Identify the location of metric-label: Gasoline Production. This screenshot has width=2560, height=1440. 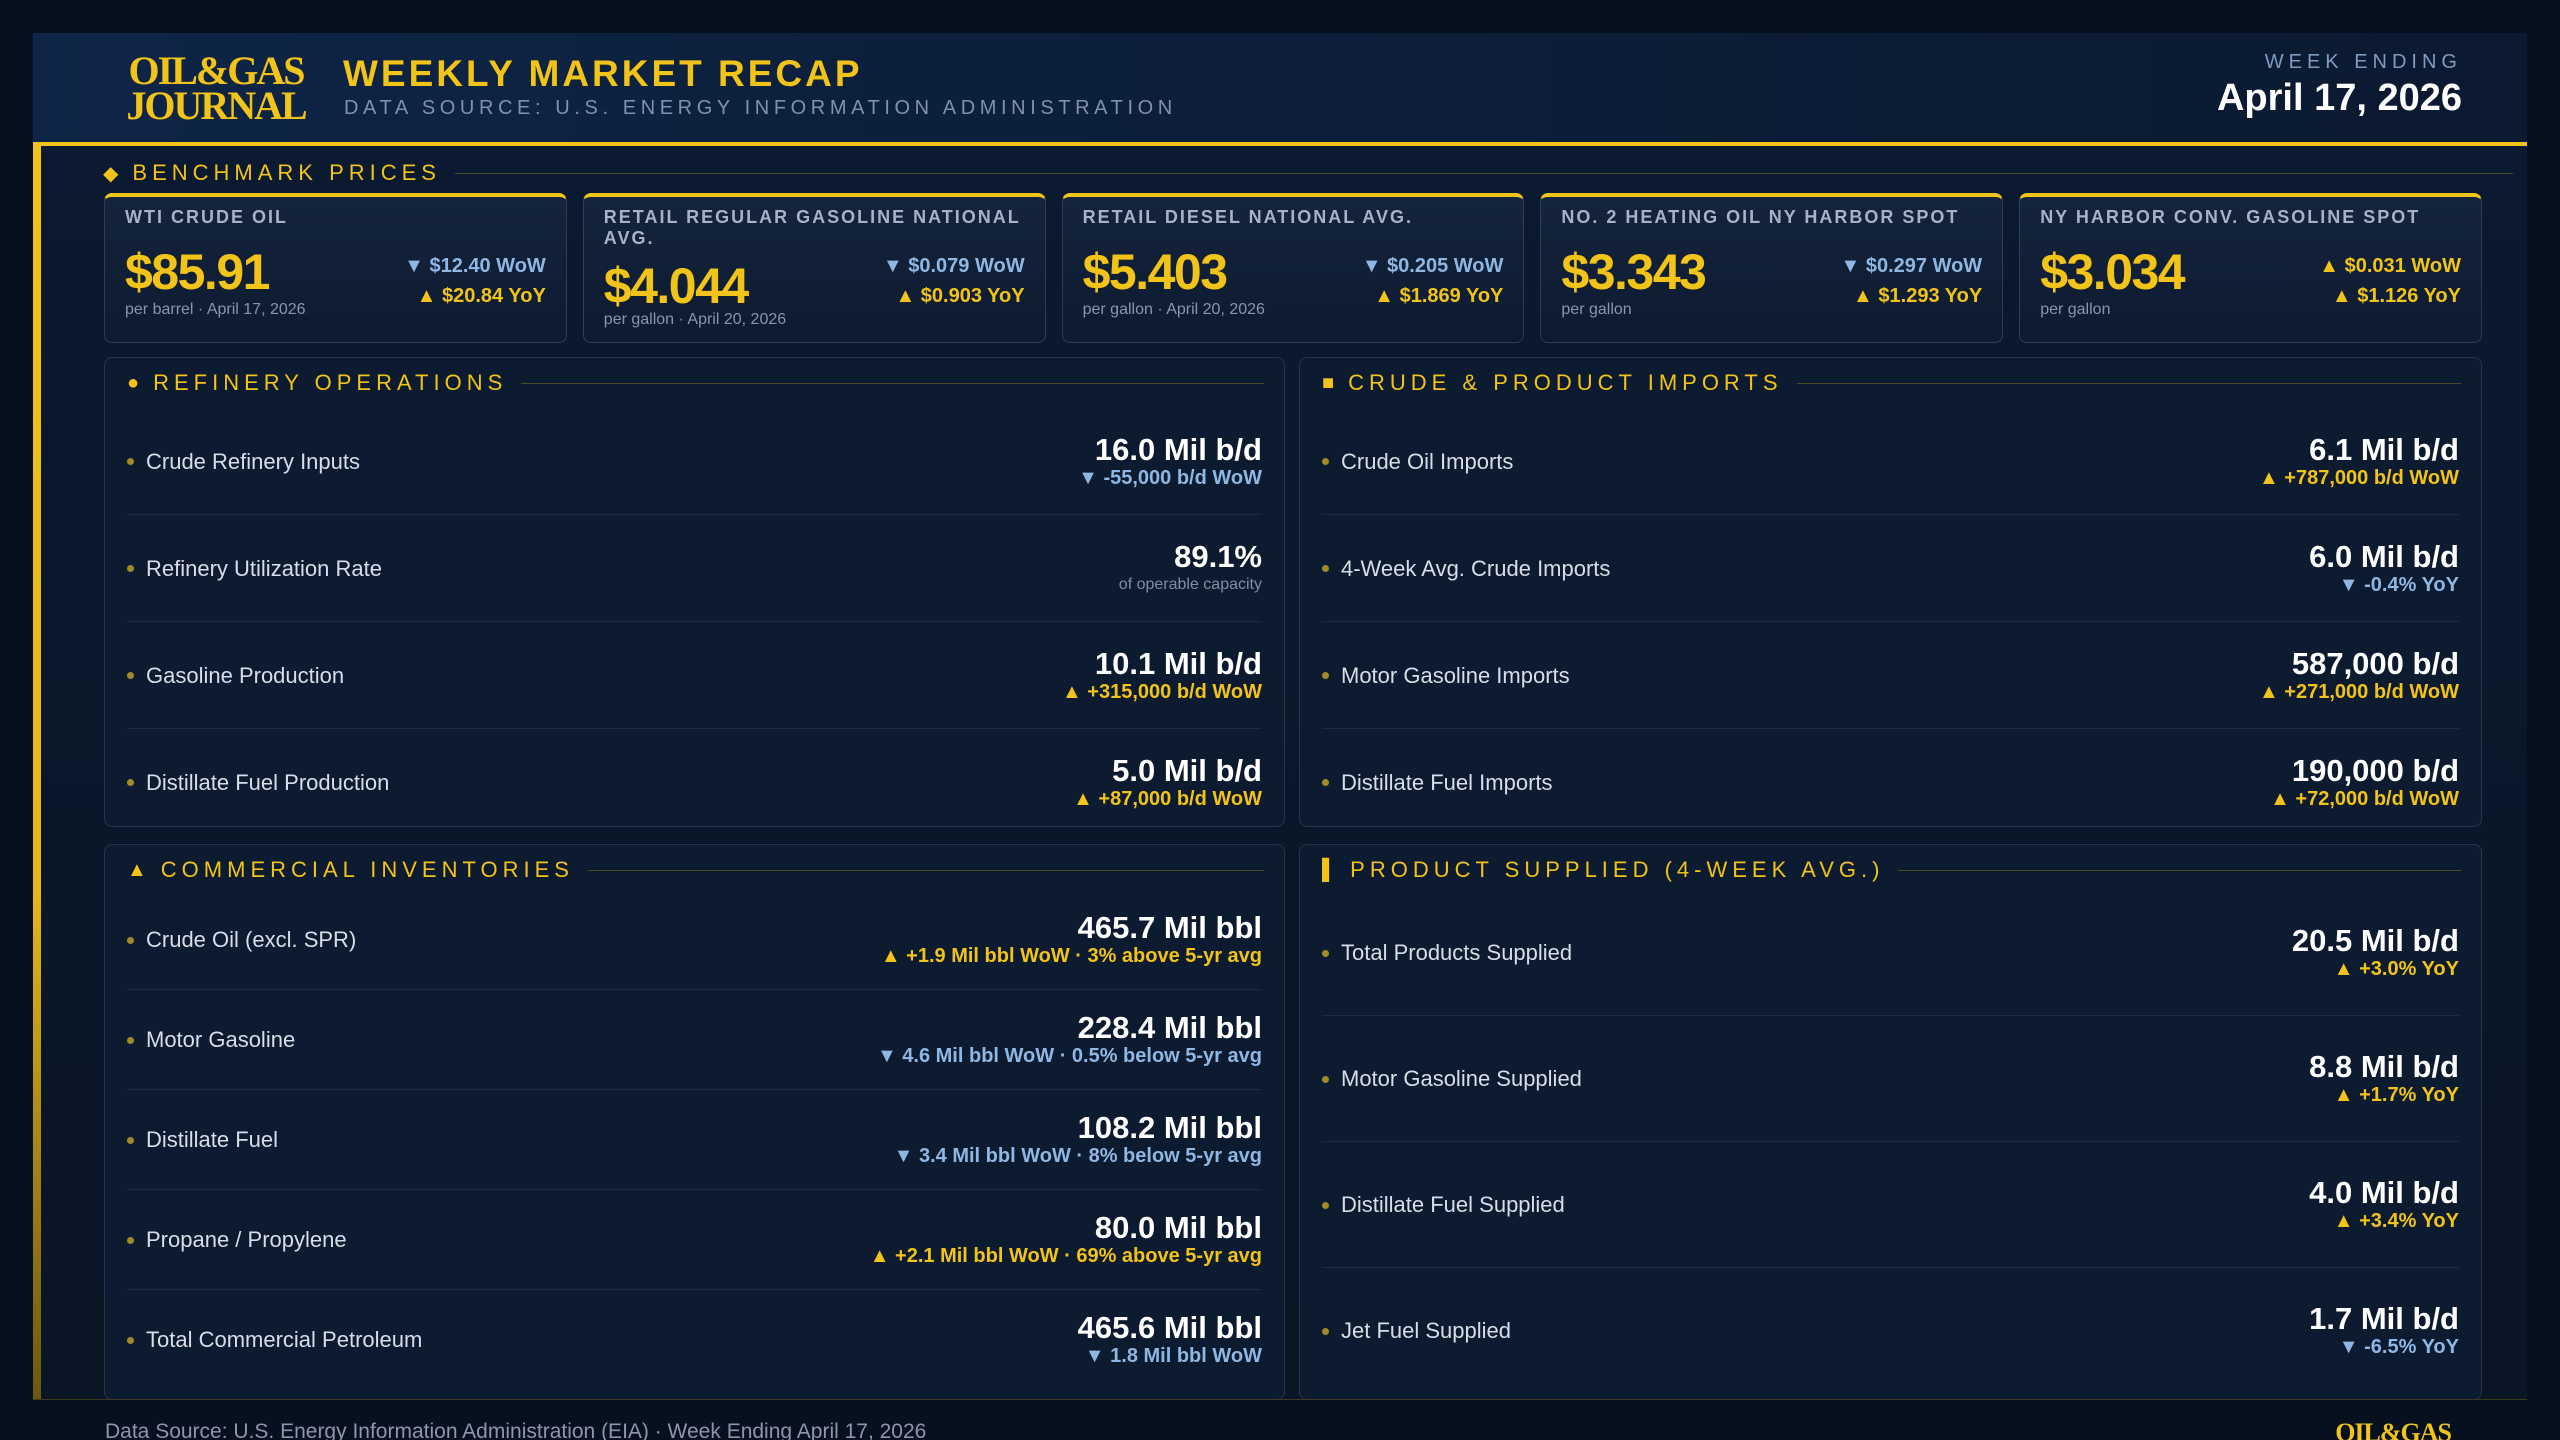
(235, 676).